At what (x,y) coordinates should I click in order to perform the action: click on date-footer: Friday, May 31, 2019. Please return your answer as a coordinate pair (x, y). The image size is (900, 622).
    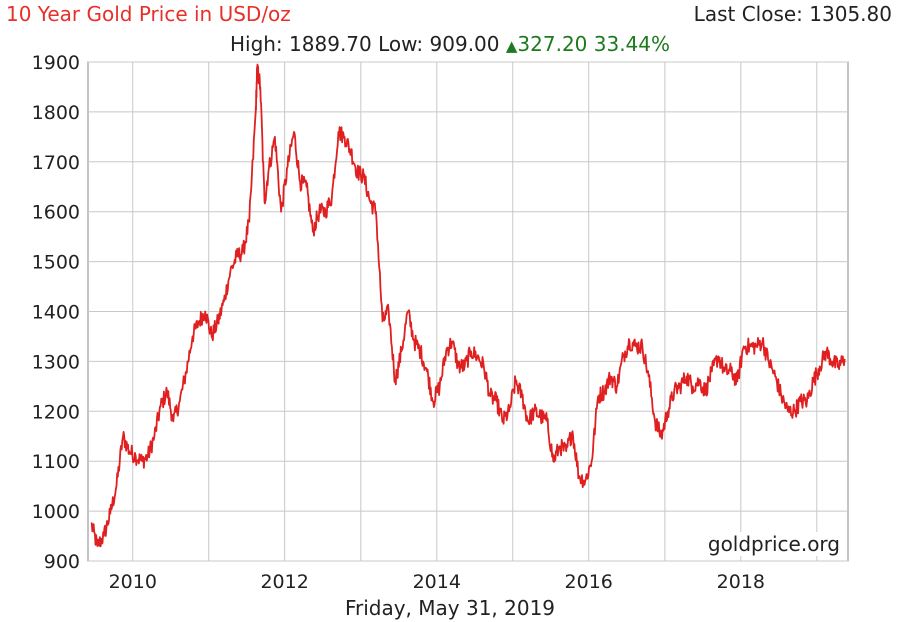
    Looking at the image, I should click on (450, 608).